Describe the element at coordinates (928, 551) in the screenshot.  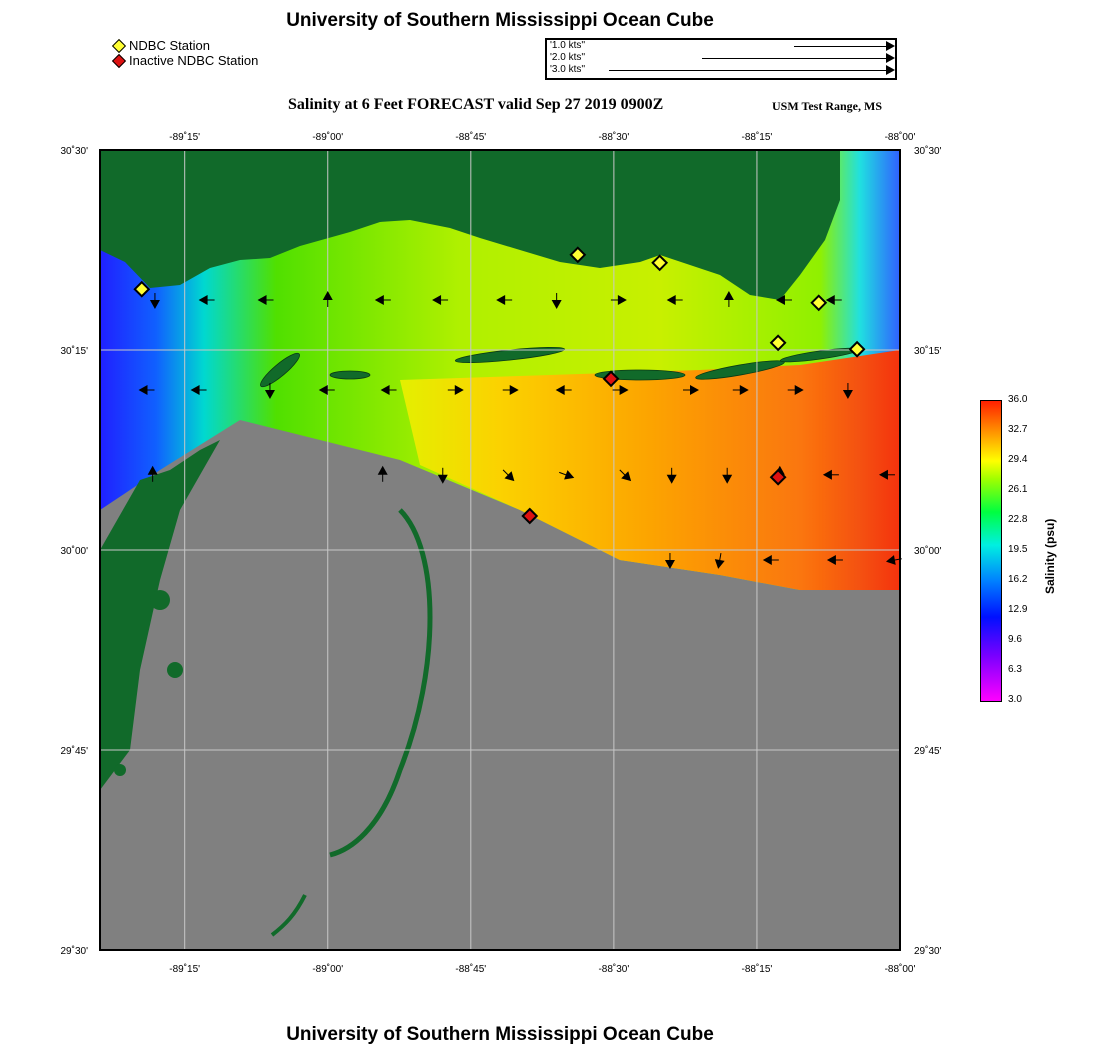
I see `lat-tick-label-right: 30˚00'` at that location.